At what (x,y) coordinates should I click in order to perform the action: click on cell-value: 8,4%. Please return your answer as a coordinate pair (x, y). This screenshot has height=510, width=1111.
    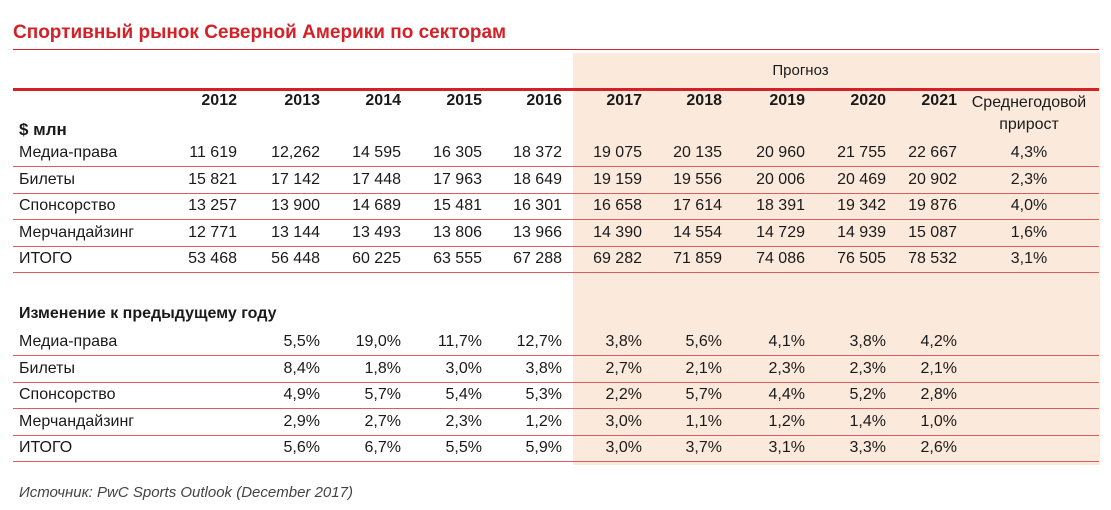
    Looking at the image, I should click on (301, 368).